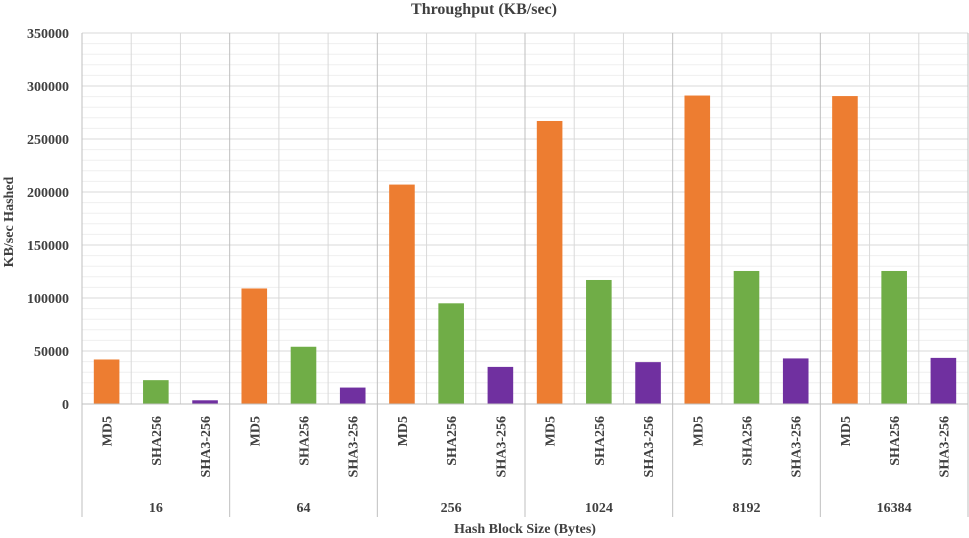 Image resolution: width=969 pixels, height=538 pixels. Describe the element at coordinates (48, 246) in the screenshot. I see `y-tick-label: 150000` at that location.